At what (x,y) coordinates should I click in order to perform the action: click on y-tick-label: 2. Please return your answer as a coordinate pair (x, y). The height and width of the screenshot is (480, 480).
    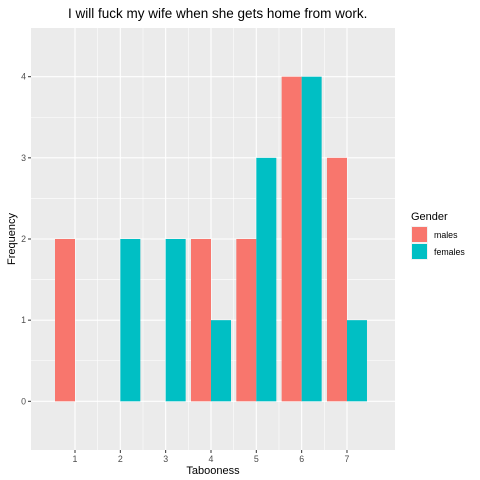
    Looking at the image, I should click on (23, 239).